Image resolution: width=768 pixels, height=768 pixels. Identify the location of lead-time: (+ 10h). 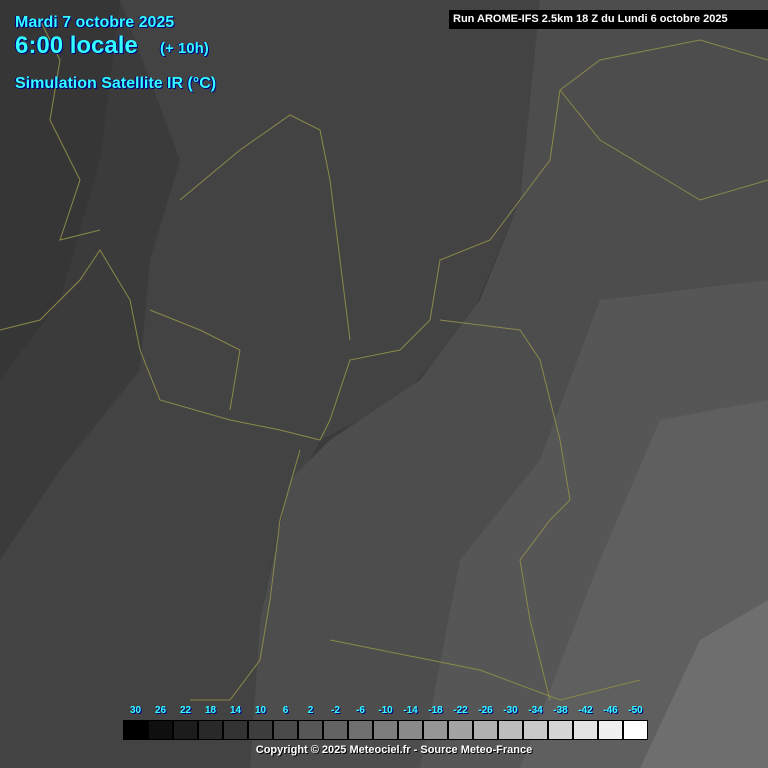
(184, 48).